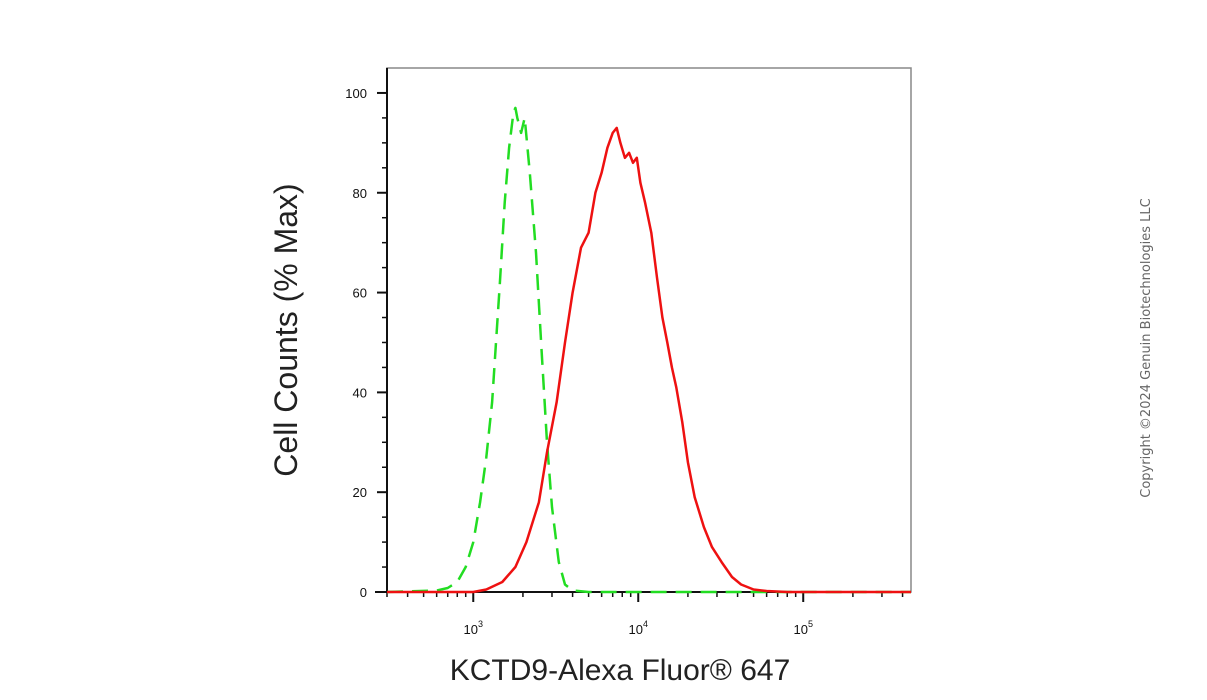 This screenshot has height=700, width=1207. What do you see at coordinates (360, 392) in the screenshot?
I see `y-tick-label: 40` at bounding box center [360, 392].